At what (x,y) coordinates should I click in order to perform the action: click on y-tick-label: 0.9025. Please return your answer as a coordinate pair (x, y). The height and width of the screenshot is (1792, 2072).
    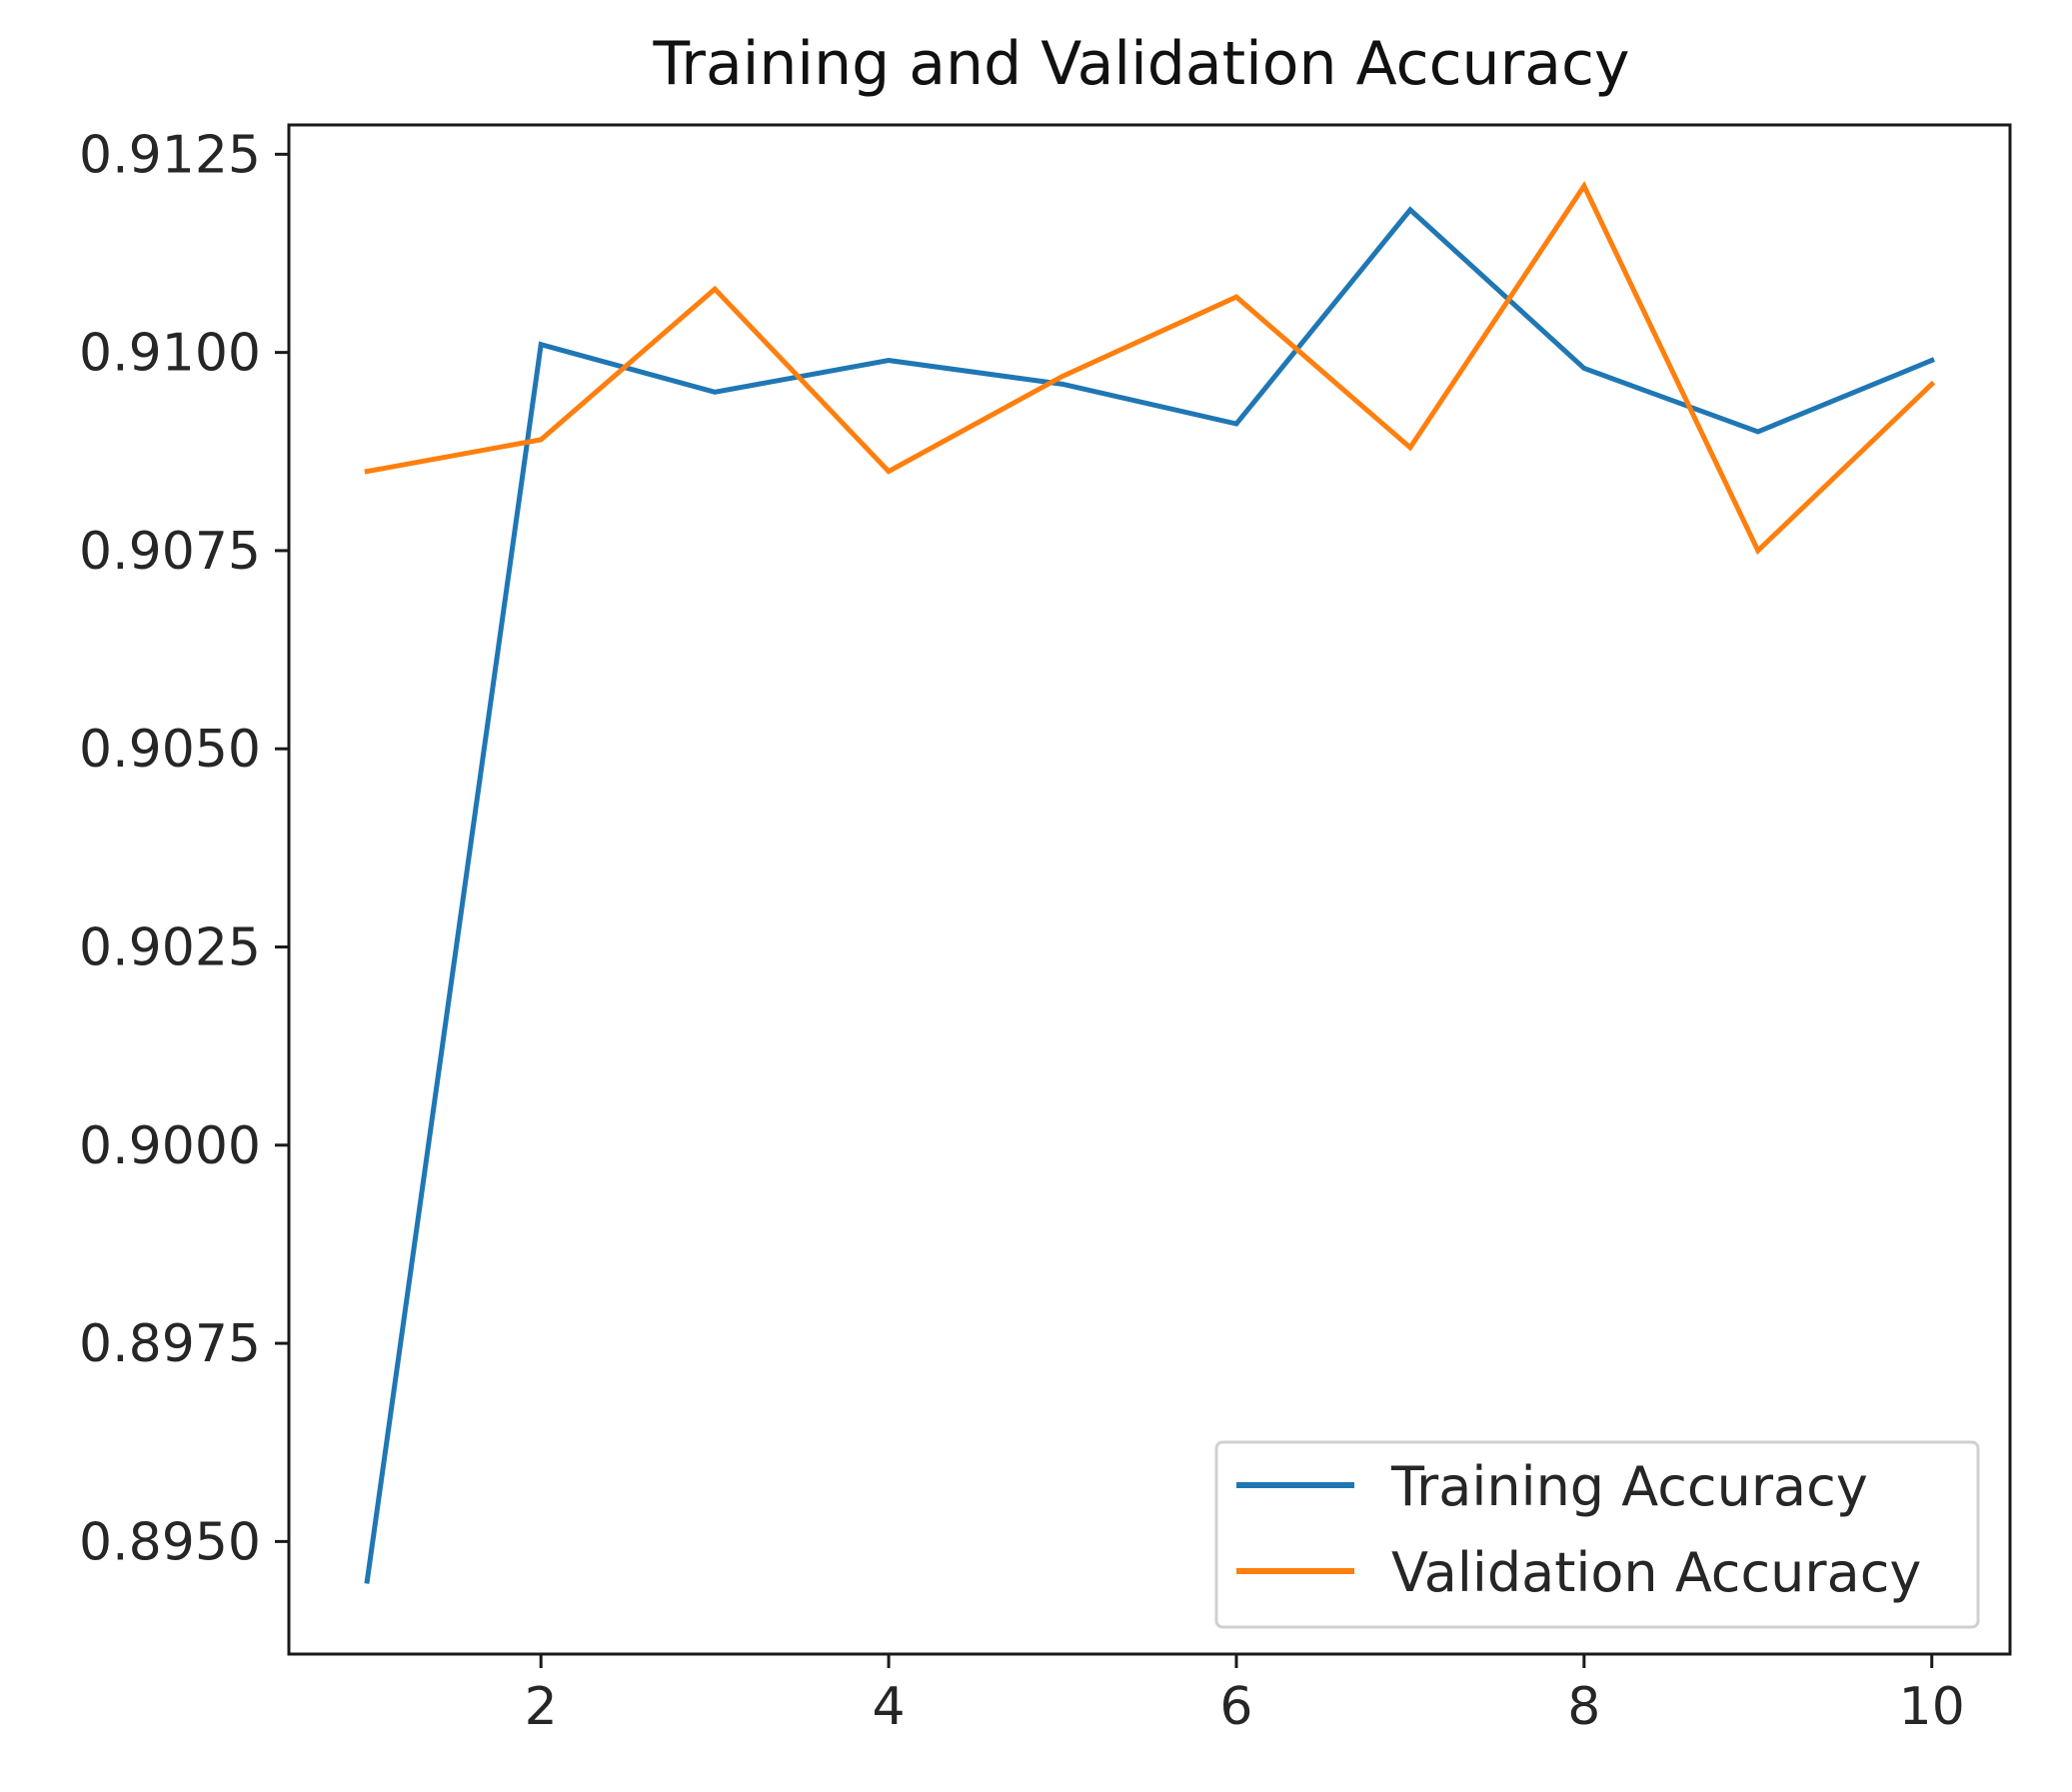
    Looking at the image, I should click on (170, 948).